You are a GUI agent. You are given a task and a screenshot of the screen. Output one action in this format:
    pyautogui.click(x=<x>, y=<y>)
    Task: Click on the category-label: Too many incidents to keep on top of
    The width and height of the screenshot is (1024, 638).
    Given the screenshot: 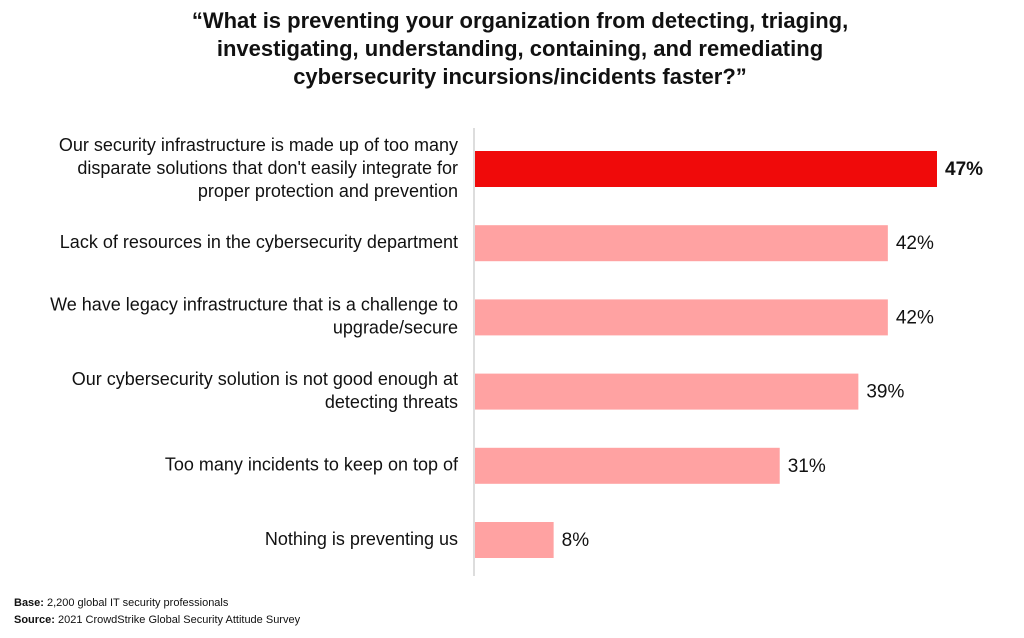 What is the action you would take?
    pyautogui.click(x=312, y=465)
    